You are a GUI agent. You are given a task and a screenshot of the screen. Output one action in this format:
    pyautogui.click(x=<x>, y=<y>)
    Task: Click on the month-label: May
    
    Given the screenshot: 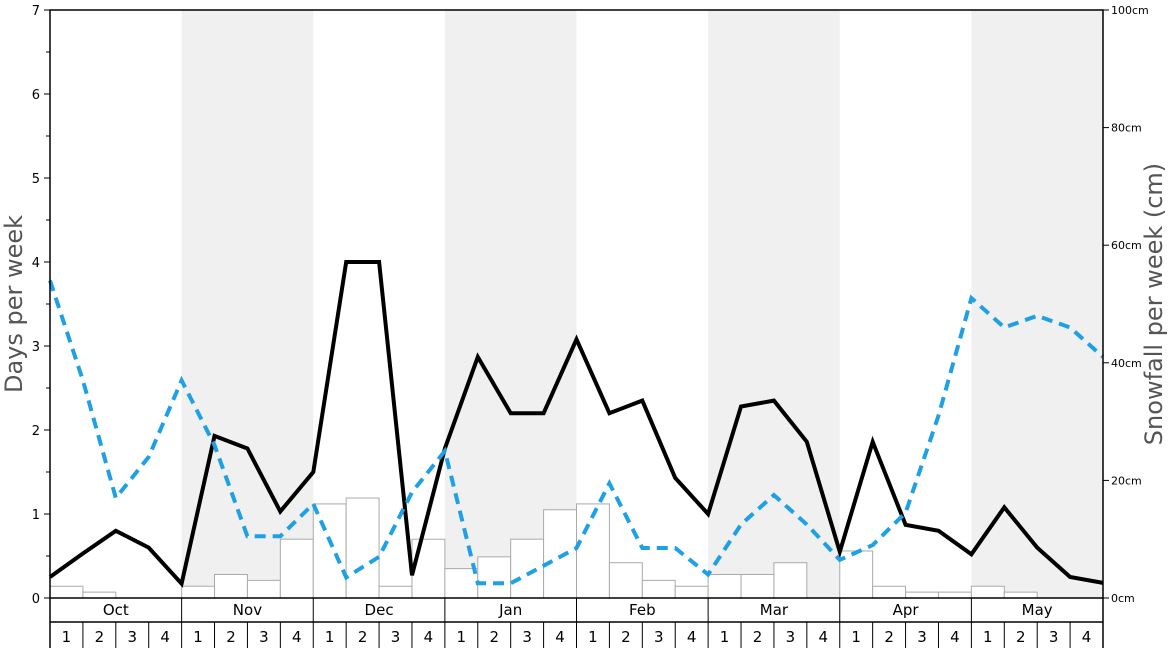 What is the action you would take?
    pyautogui.click(x=1037, y=610)
    